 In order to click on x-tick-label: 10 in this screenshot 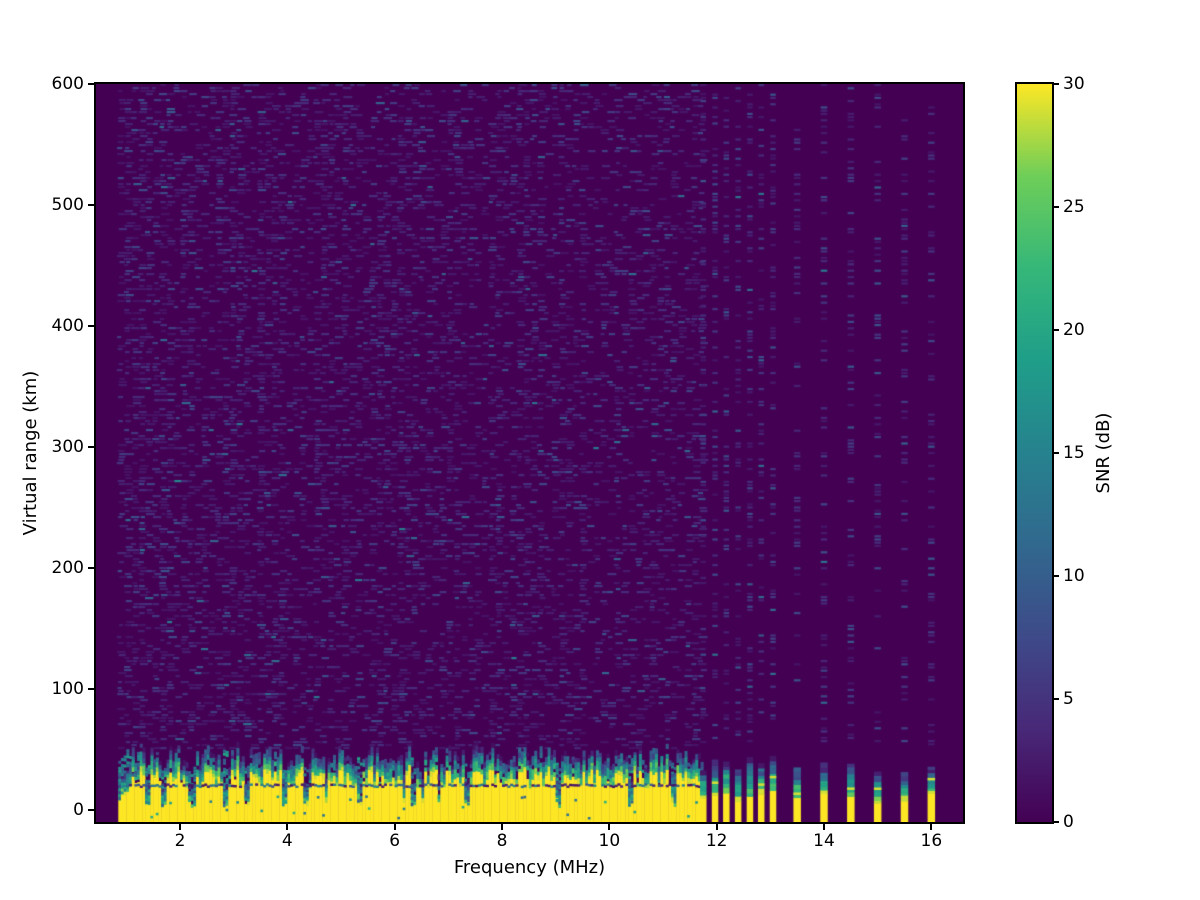, I will do `click(609, 841)`.